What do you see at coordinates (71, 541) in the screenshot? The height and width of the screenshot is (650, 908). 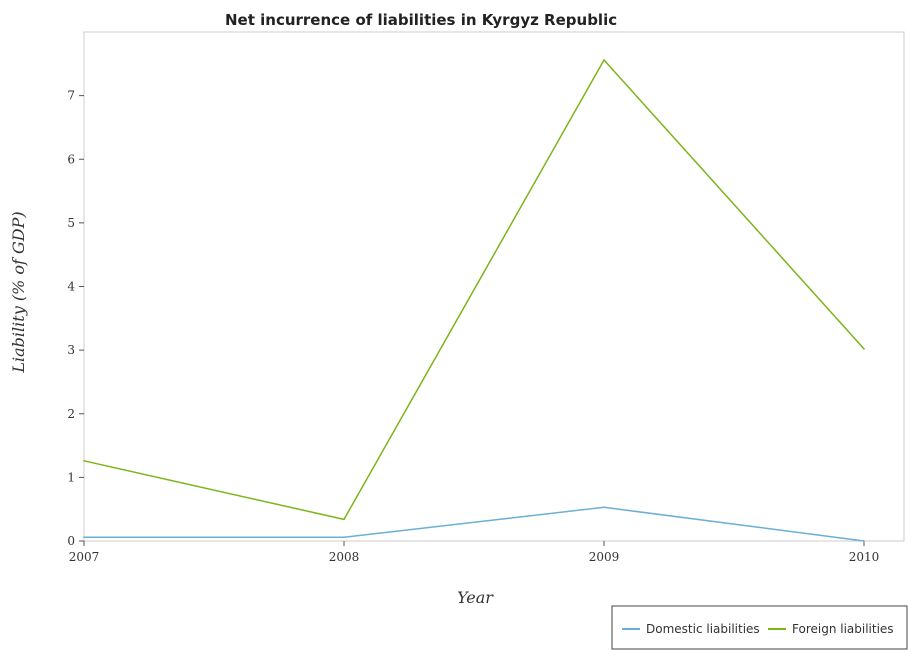 I see `y-tick-label: 0` at bounding box center [71, 541].